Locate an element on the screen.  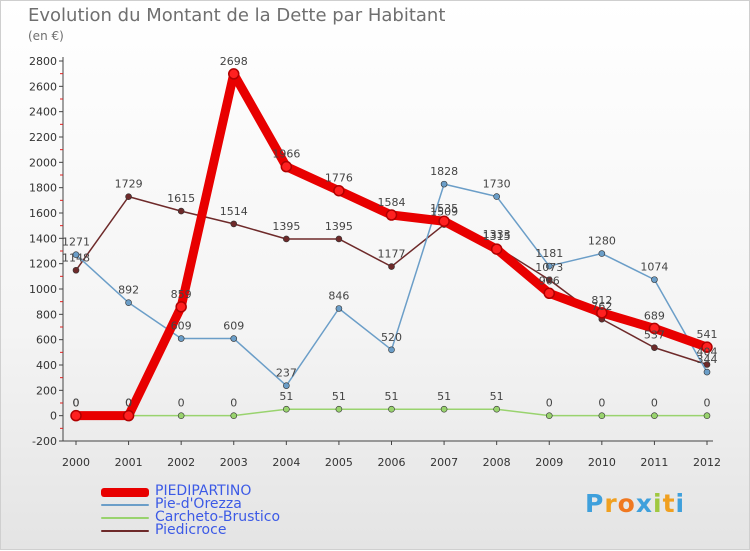
data-label: 1509 is located at coordinates (444, 212).